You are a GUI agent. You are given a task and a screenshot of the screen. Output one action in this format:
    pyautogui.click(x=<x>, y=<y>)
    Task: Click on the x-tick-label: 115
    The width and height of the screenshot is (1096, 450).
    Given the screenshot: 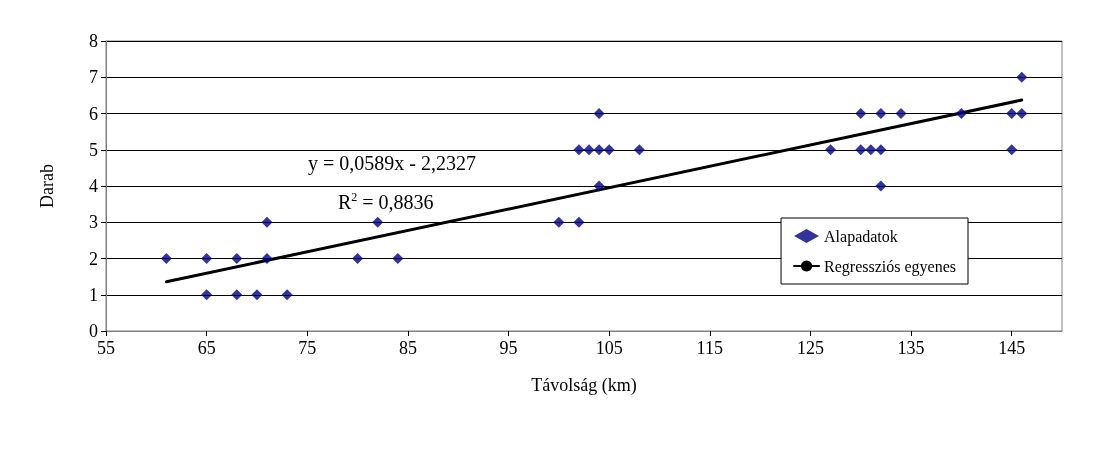 What is the action you would take?
    pyautogui.click(x=709, y=348)
    